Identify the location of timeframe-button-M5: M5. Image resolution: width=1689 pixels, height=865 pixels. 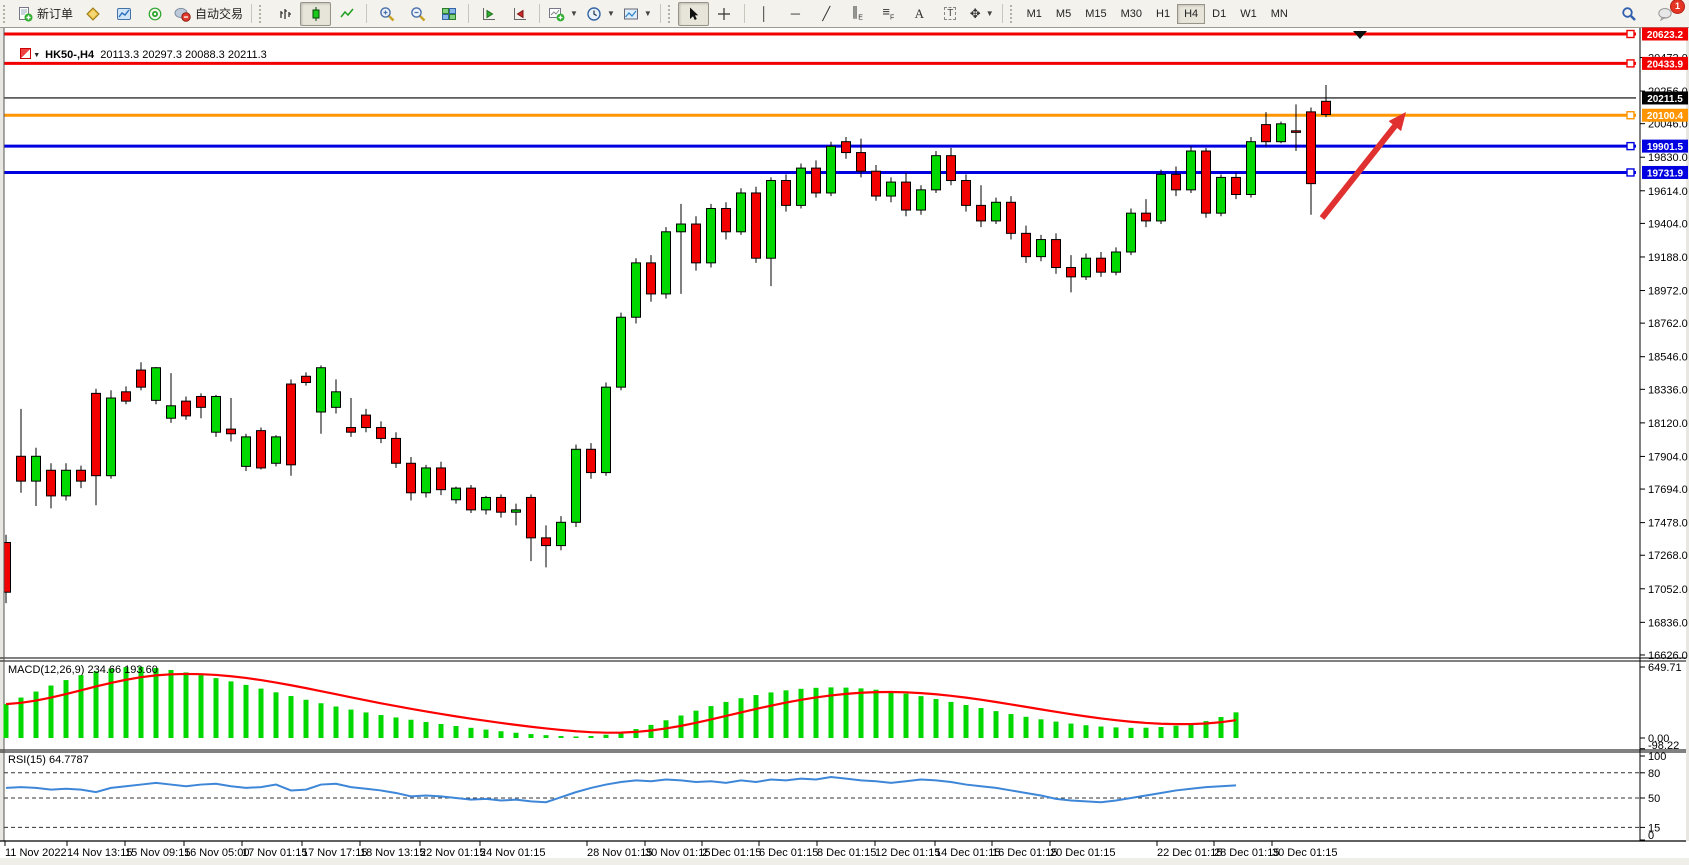
(1063, 13).